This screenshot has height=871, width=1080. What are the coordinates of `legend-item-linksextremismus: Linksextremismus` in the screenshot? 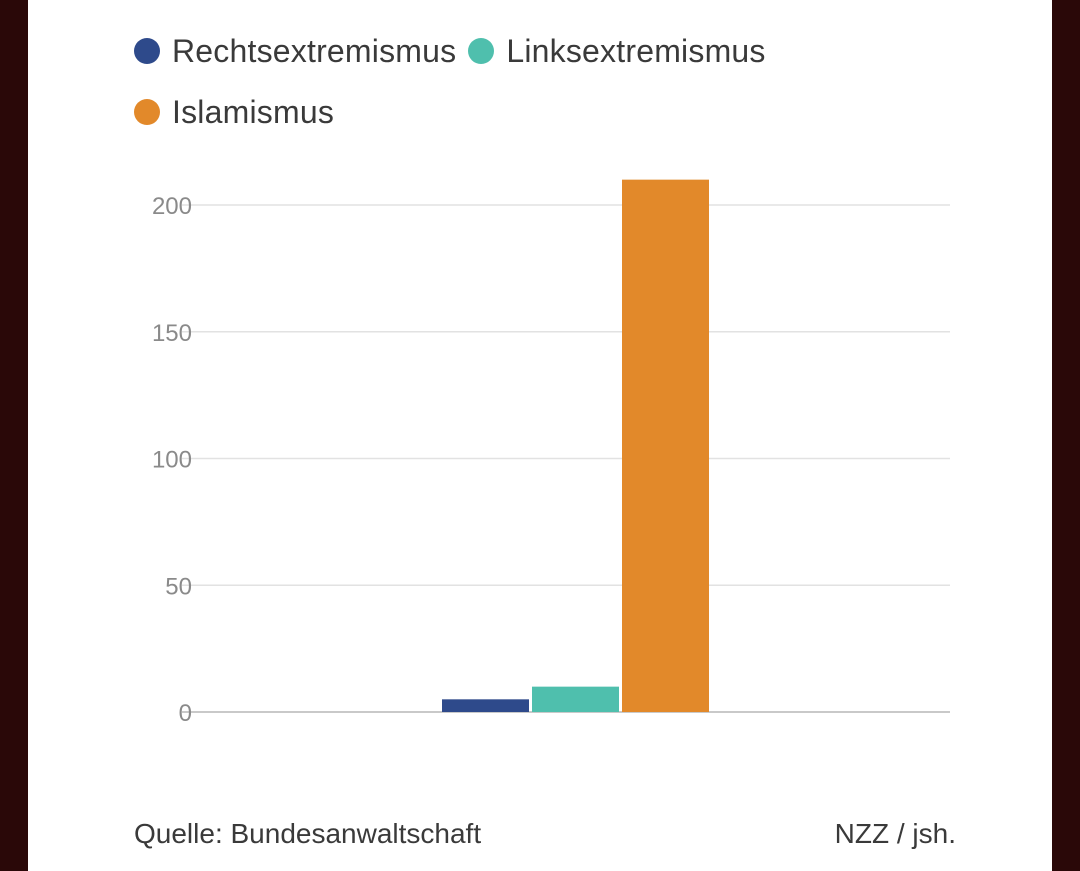 It's located at (616, 51).